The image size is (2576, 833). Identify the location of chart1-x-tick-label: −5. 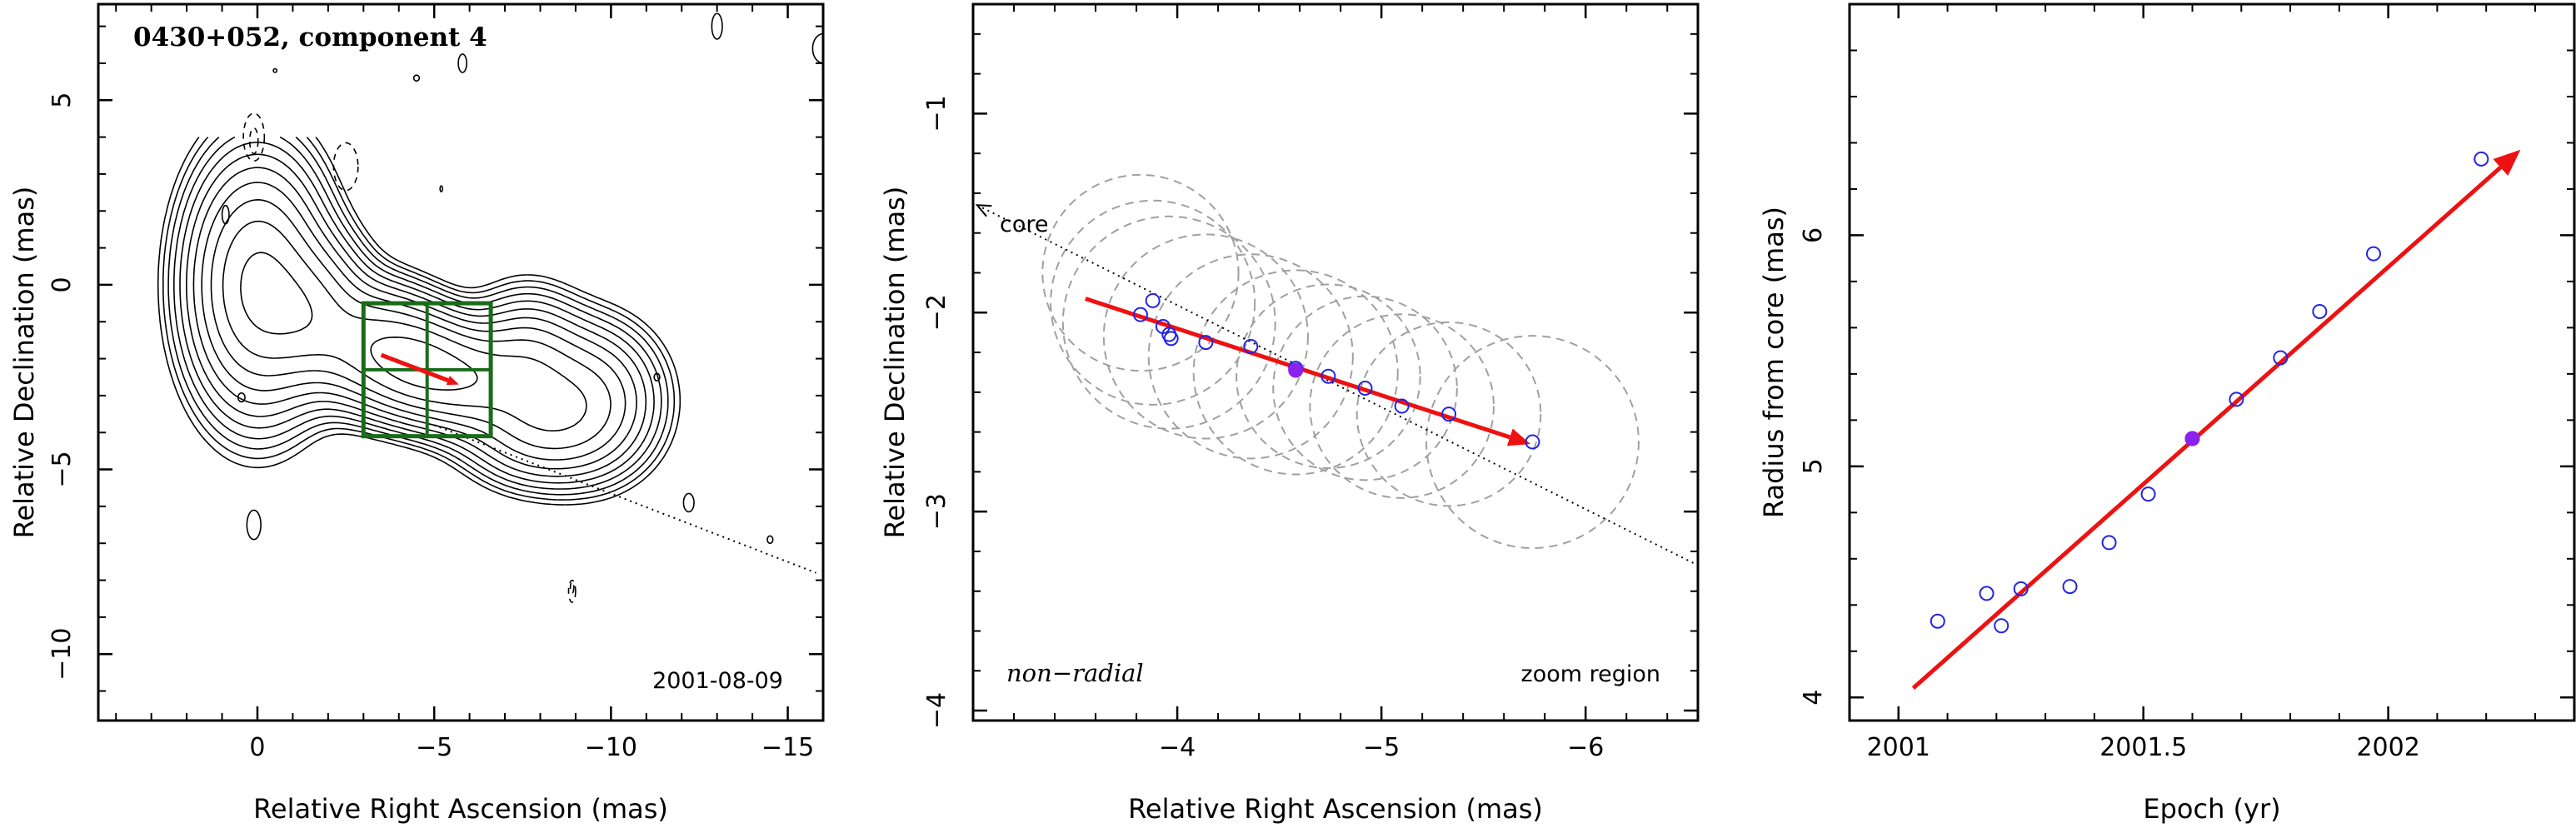
(1381, 747).